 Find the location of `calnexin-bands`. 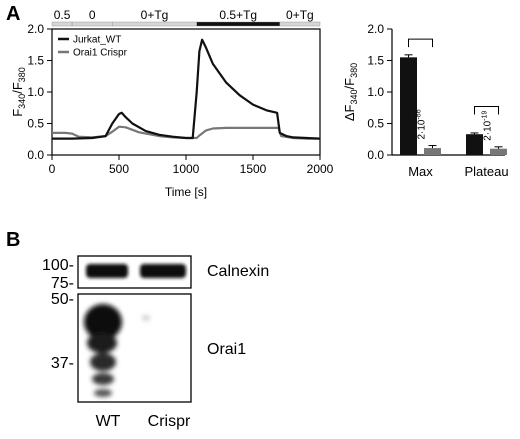

calnexin-bands is located at coordinates (136, 271).